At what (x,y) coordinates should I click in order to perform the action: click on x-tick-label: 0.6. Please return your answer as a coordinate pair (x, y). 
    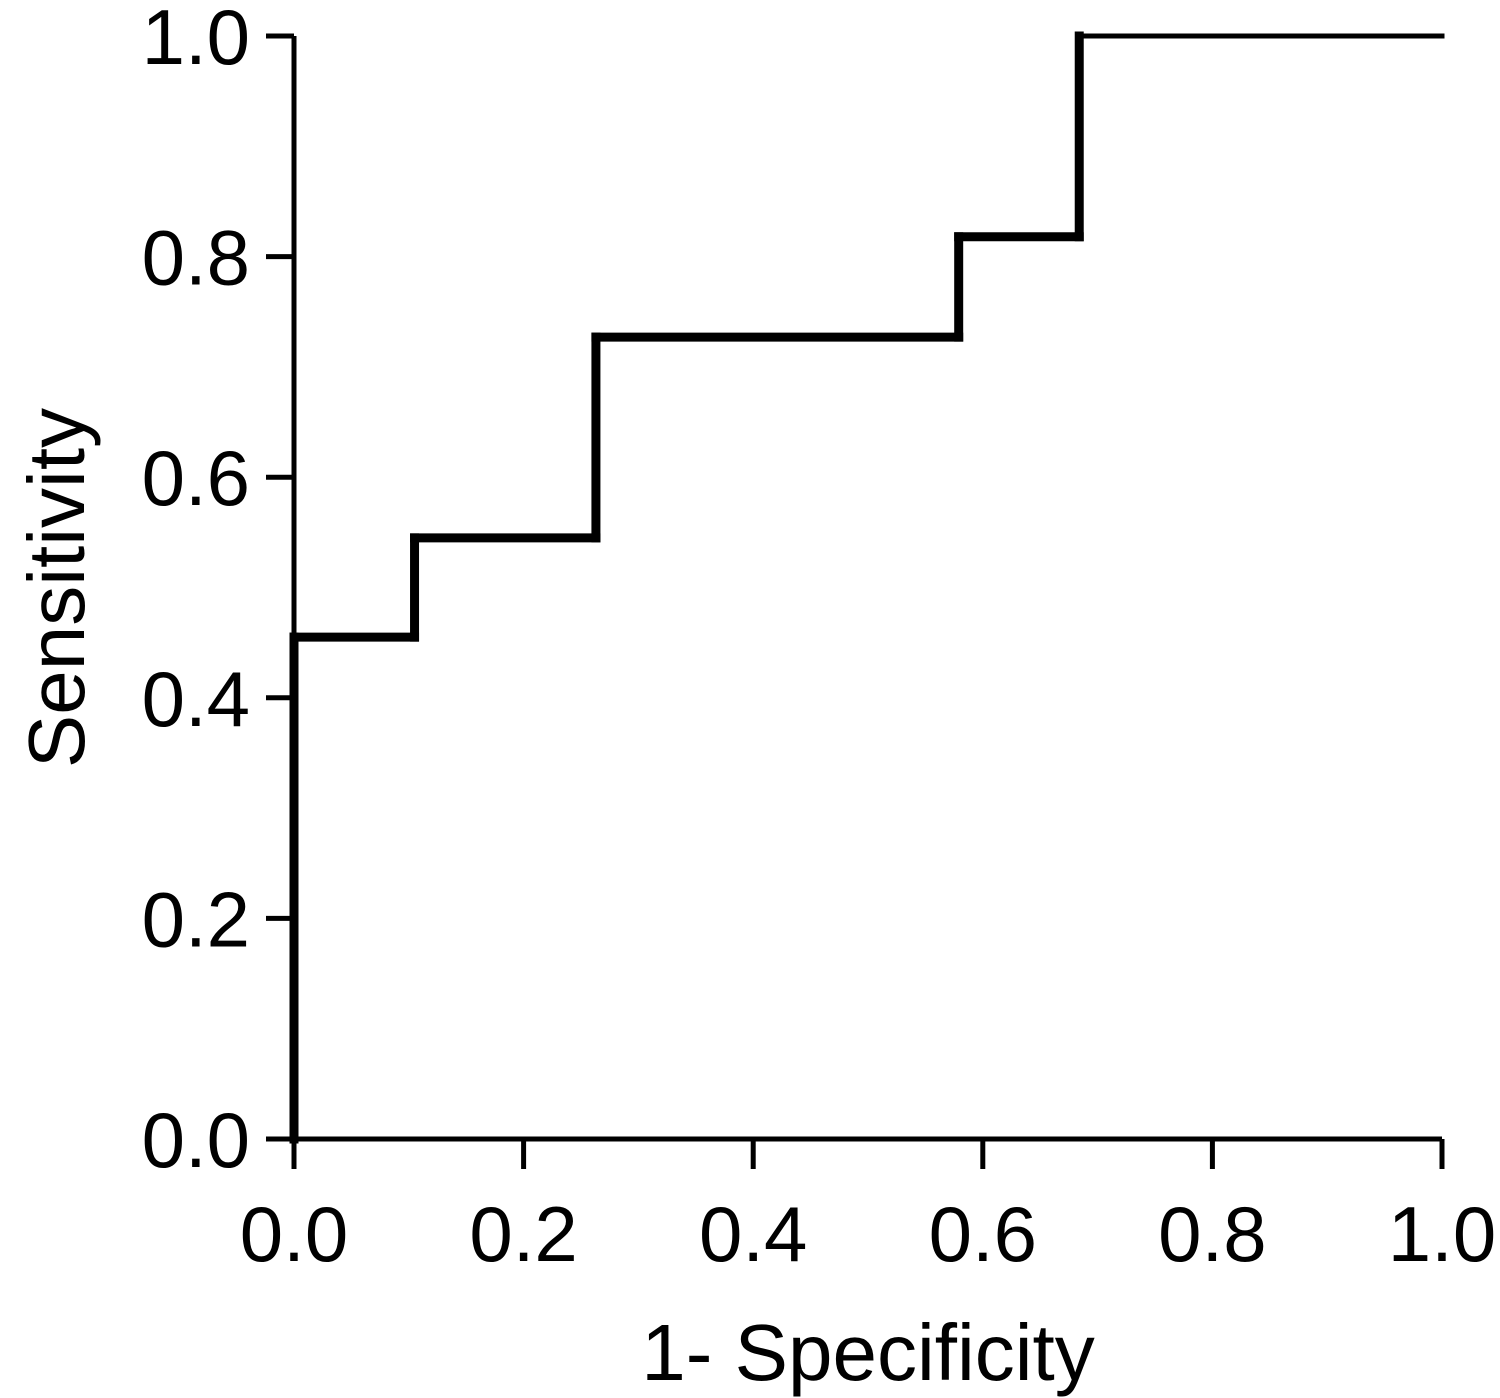
    Looking at the image, I should click on (983, 1234).